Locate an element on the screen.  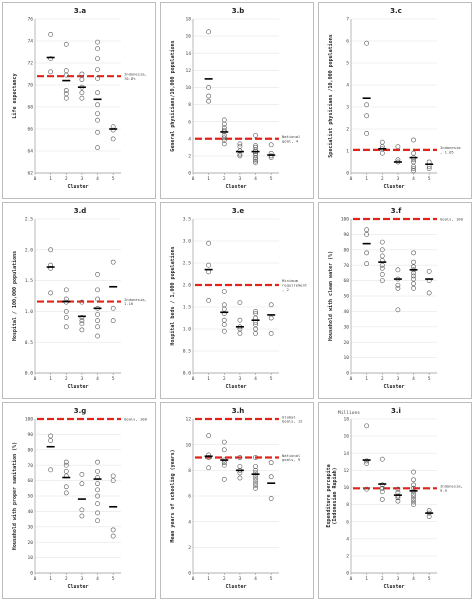
unit-label: Millions is located at coordinates (349, 413).